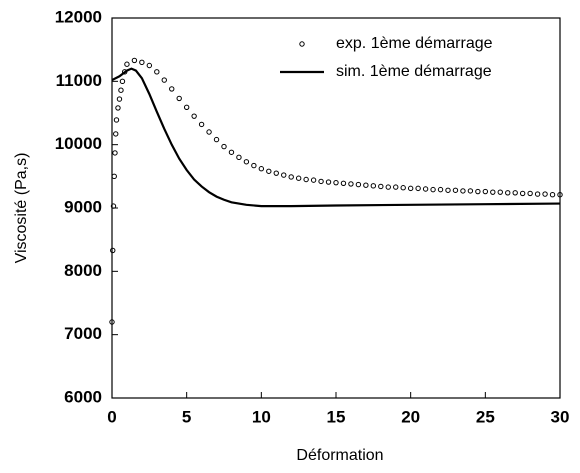  Describe the element at coordinates (83, 270) in the screenshot. I see `y-tick-label: 8000` at that location.